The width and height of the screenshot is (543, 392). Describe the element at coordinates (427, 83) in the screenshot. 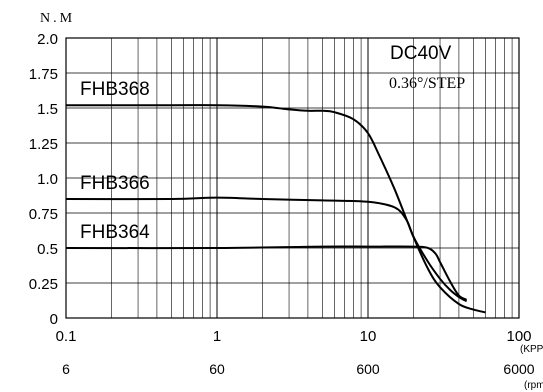

I see `step-angle-annotation: 0.36°/STEP` at that location.